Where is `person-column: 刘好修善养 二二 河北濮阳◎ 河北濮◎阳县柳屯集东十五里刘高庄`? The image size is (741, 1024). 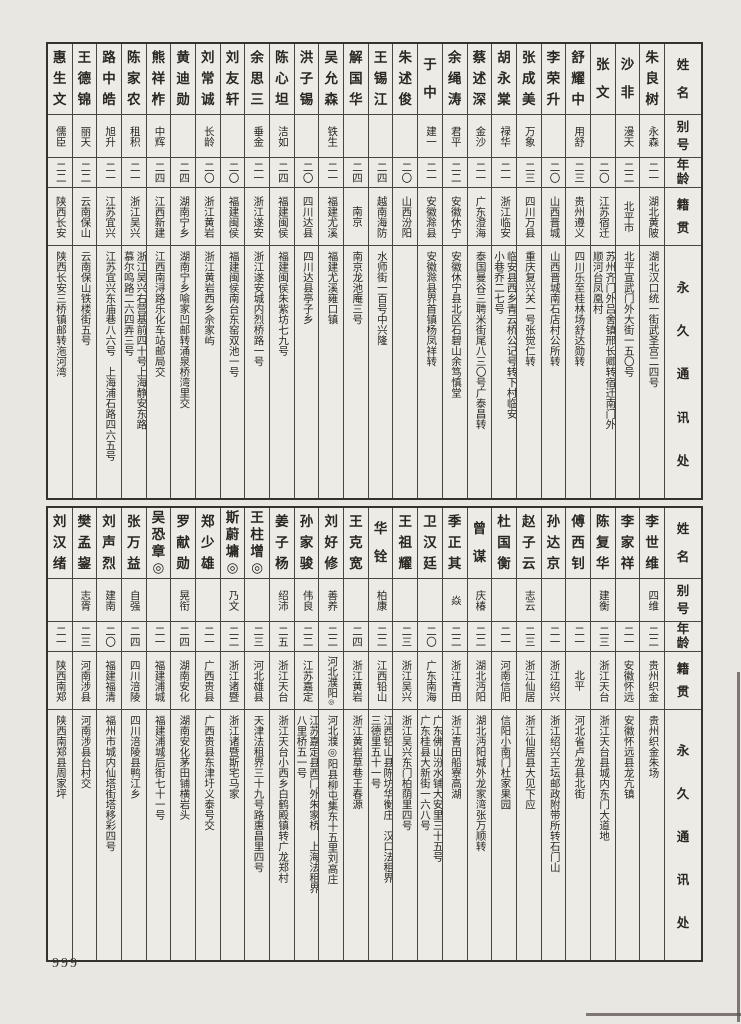
person-column: 刘好修善养 二二 河北濮阳◎ 河北濮◎阳县柳屯集东十五里刘高庄 is located at coordinates (331, 734).